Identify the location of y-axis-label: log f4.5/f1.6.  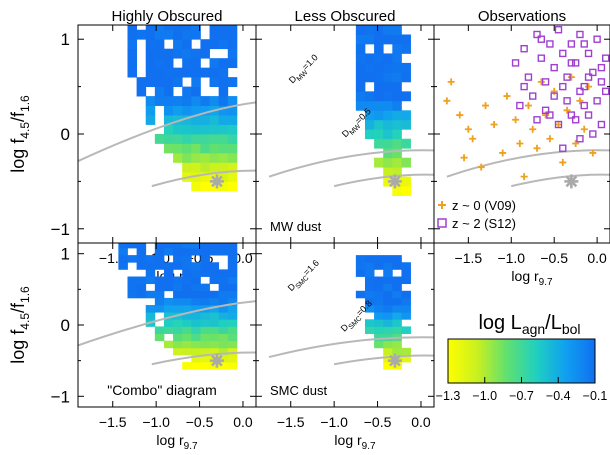
(20, 325).